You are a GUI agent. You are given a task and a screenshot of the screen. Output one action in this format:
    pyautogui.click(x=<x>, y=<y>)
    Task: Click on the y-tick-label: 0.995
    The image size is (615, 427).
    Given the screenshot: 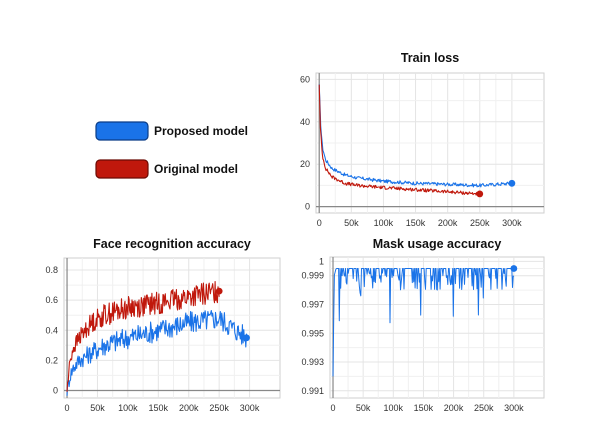 What is the action you would take?
    pyautogui.click(x=312, y=333)
    